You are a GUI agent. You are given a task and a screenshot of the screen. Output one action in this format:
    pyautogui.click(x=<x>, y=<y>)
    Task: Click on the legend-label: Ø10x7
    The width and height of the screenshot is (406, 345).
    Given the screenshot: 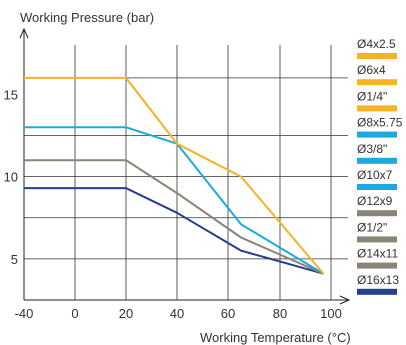 What is the action you would take?
    pyautogui.click(x=375, y=175)
    